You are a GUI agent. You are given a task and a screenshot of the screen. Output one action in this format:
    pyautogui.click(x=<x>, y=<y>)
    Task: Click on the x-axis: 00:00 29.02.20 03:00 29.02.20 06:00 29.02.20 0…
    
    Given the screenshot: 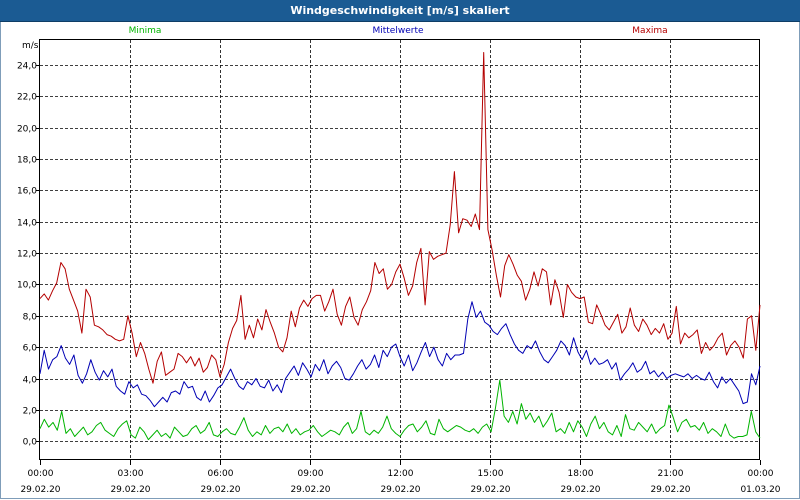 What is the action you would take?
    pyautogui.click(x=400, y=477)
    